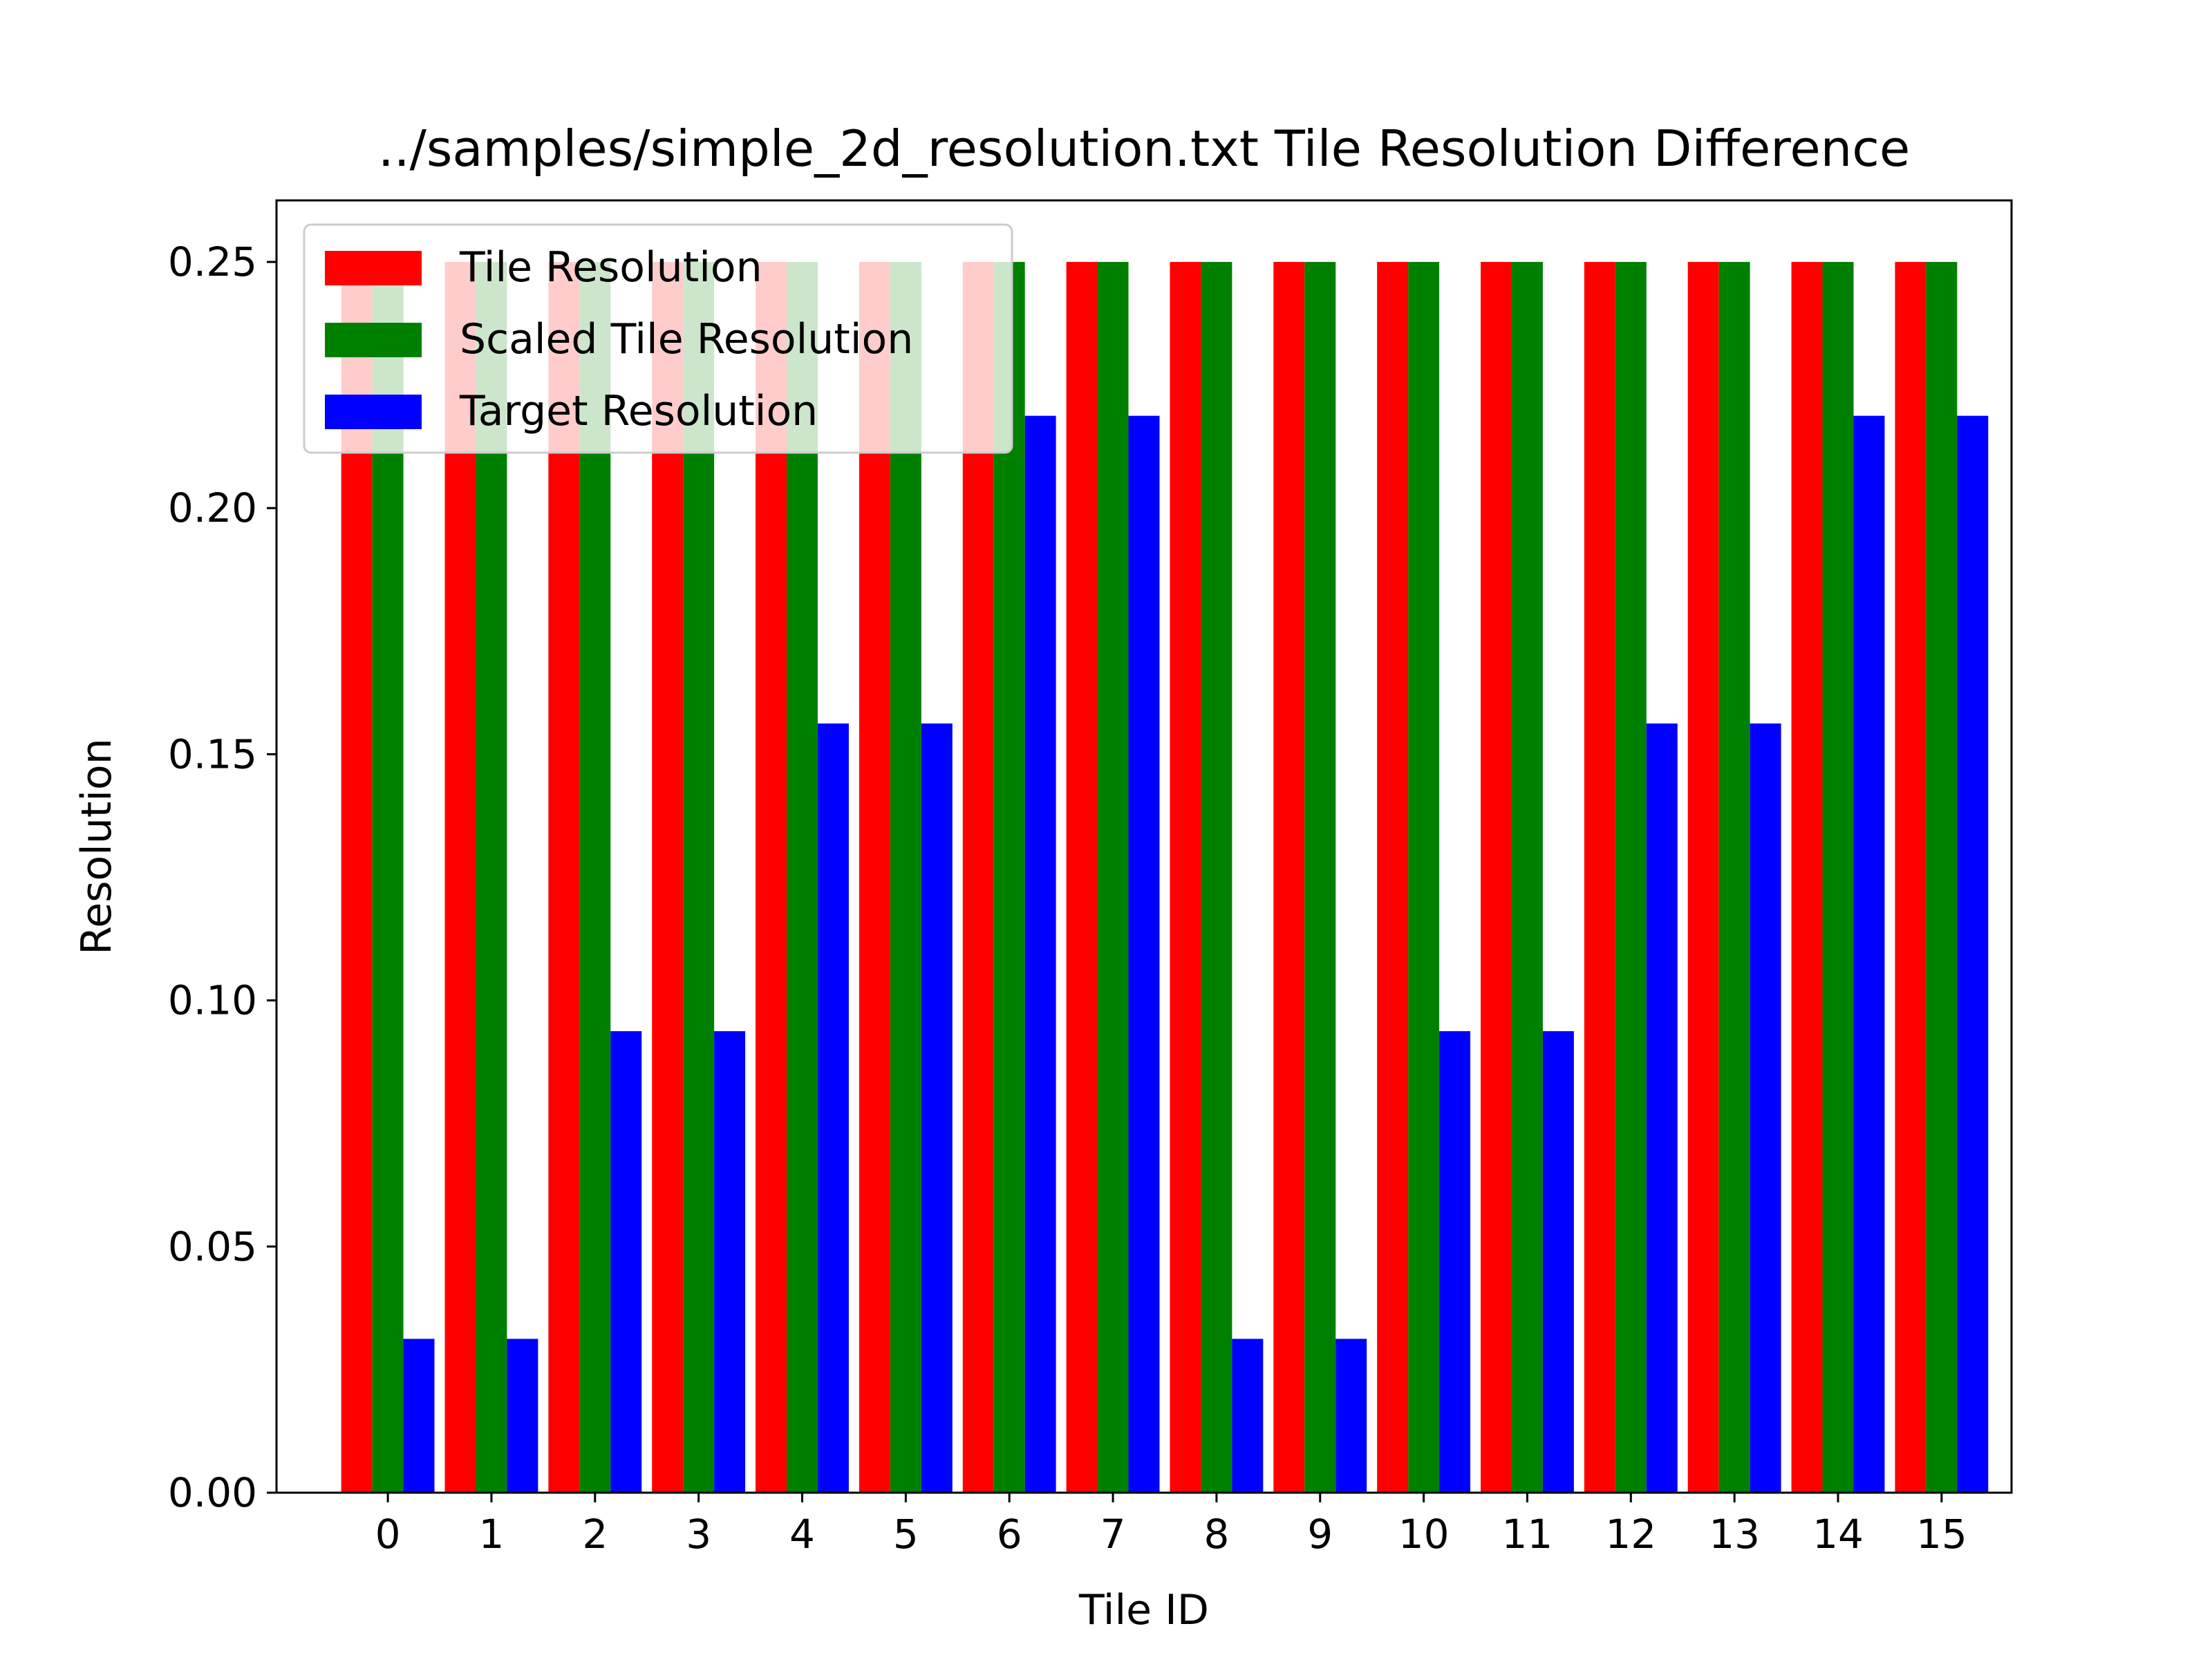 Image resolution: width=2212 pixels, height=1662 pixels. I want to click on x-tick-label: 15, so click(1942, 1534).